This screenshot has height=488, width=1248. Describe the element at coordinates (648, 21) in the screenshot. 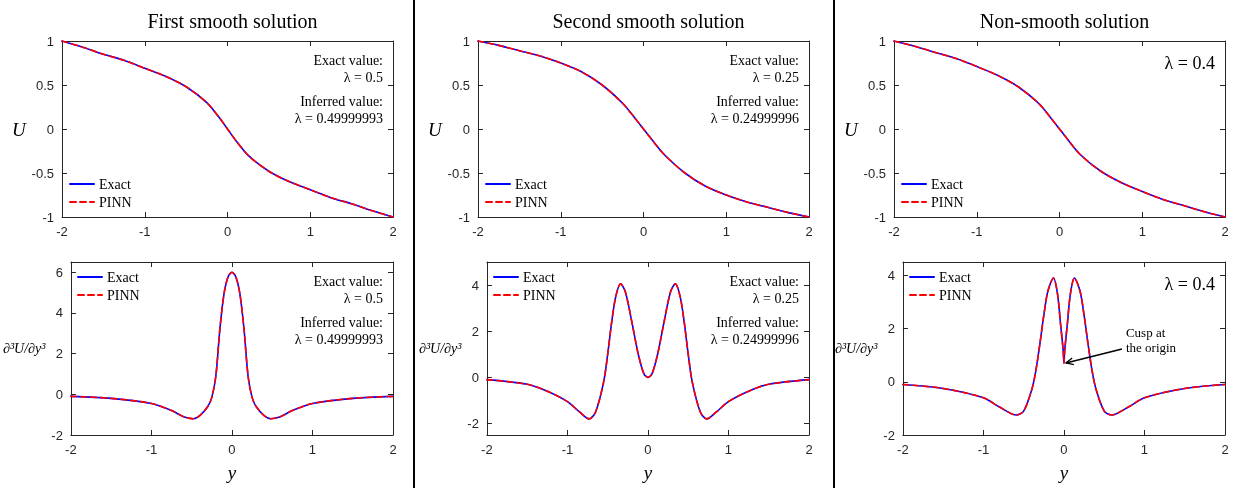

I see `chart-title: Second smooth solution` at that location.